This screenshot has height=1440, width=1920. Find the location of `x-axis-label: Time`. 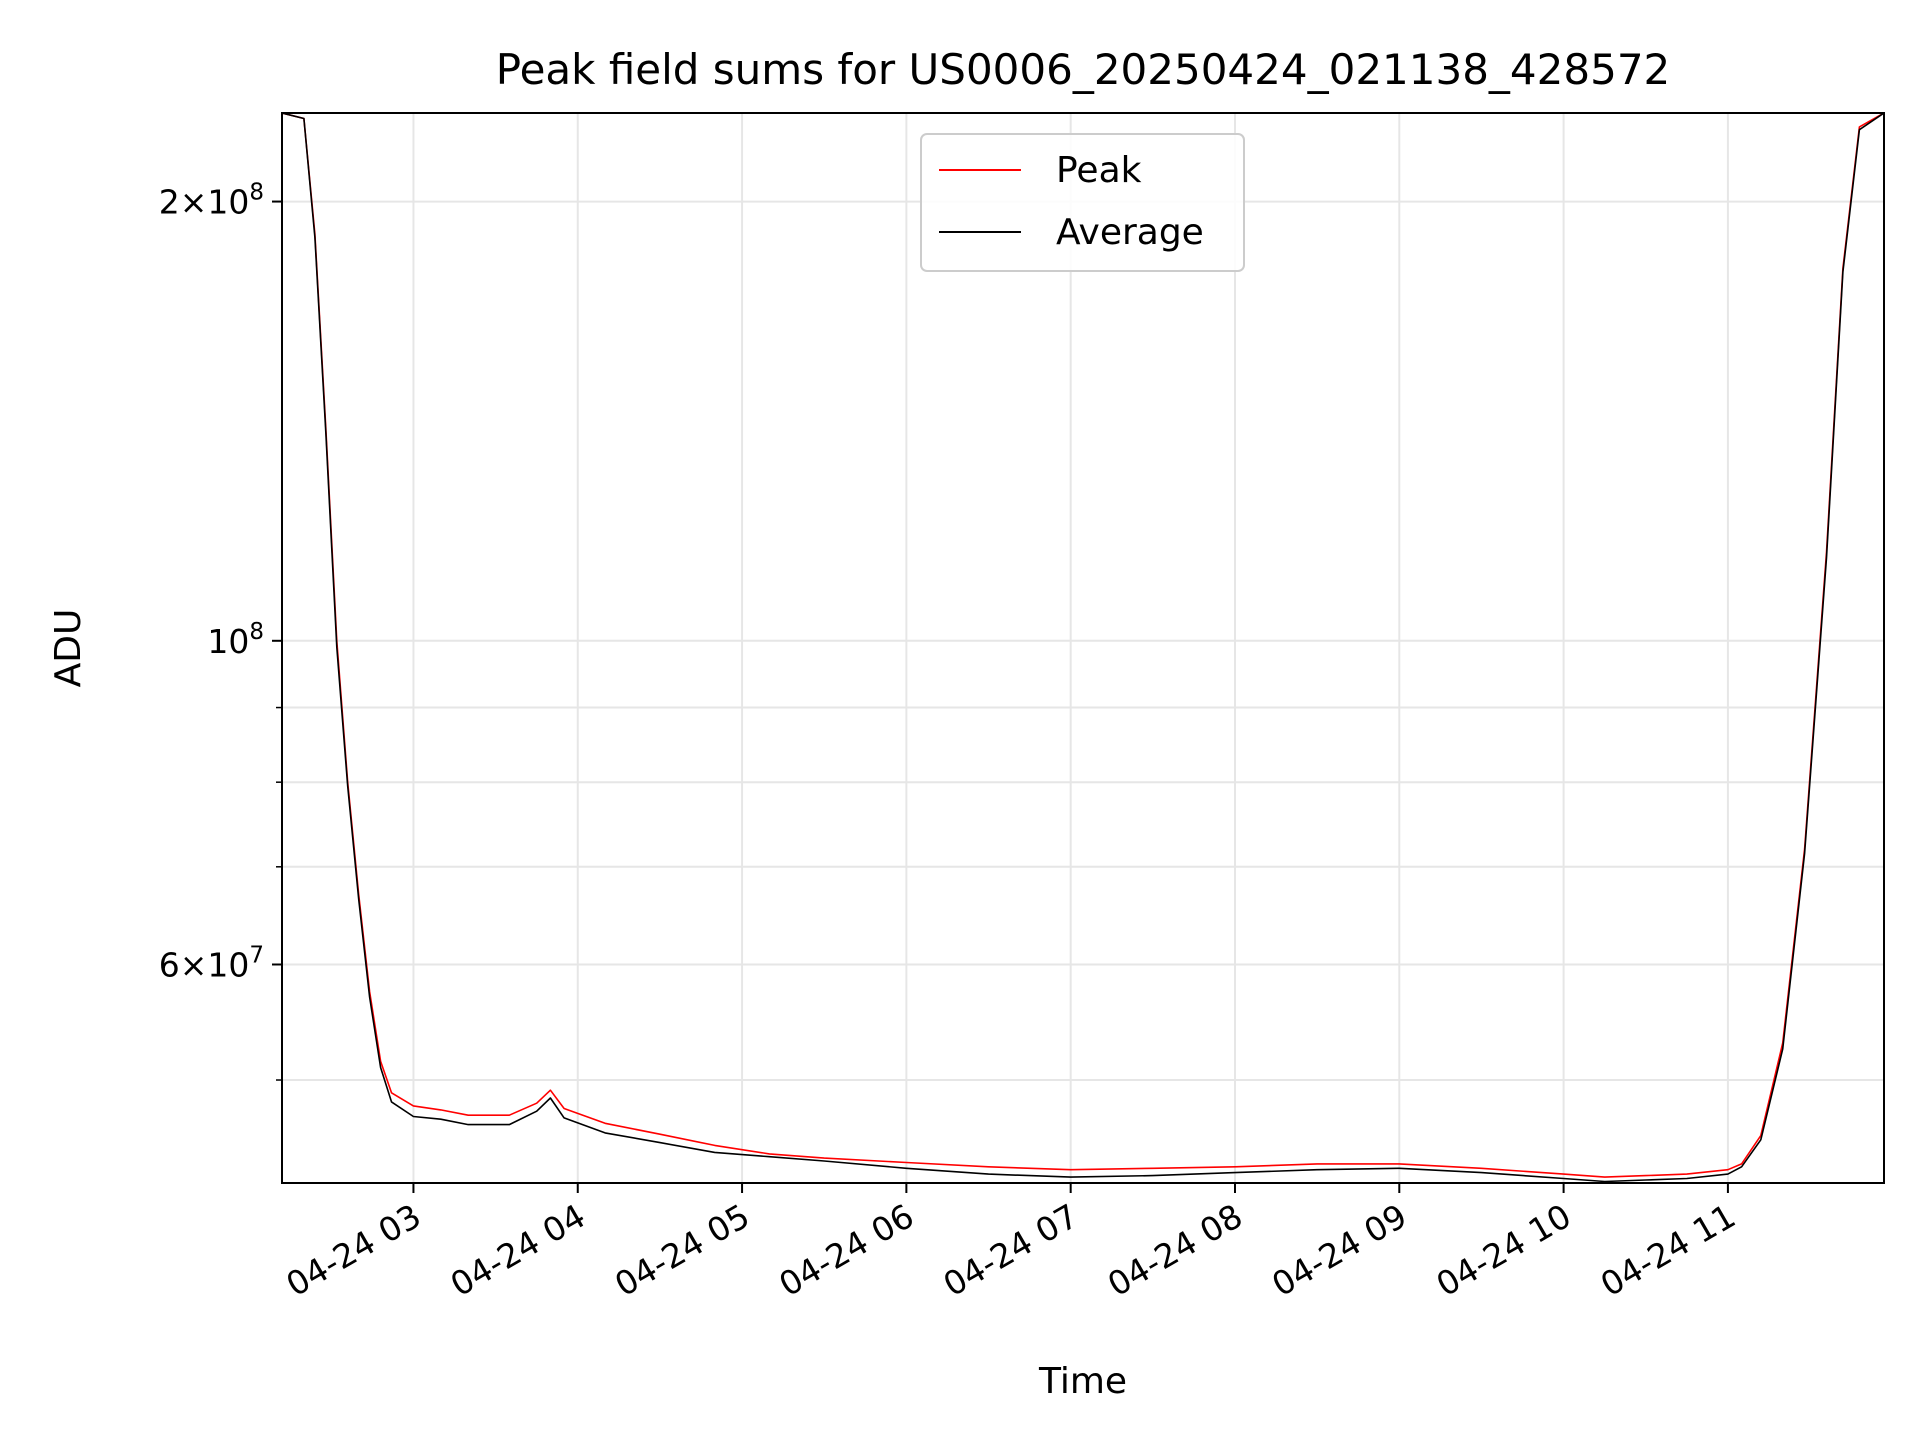

x-axis-label: Time is located at coordinates (1082, 1381).